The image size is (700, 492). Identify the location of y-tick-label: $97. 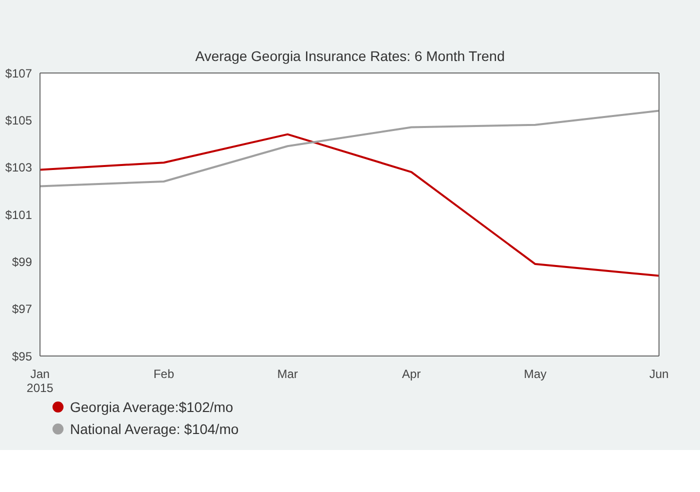
(22, 309).